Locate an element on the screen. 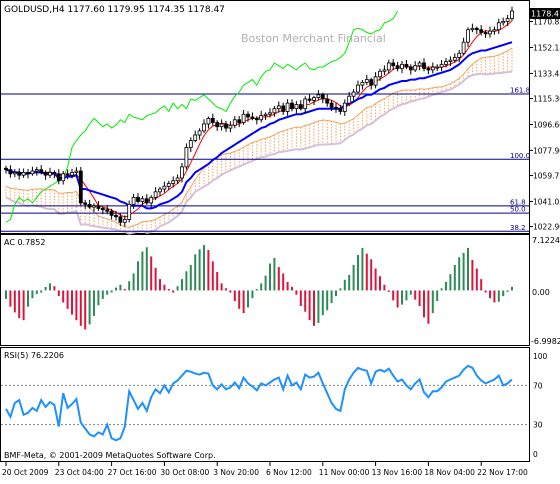 The image size is (560, 484). time-axis-label: 30 Oct 08:00 is located at coordinates (184, 472).